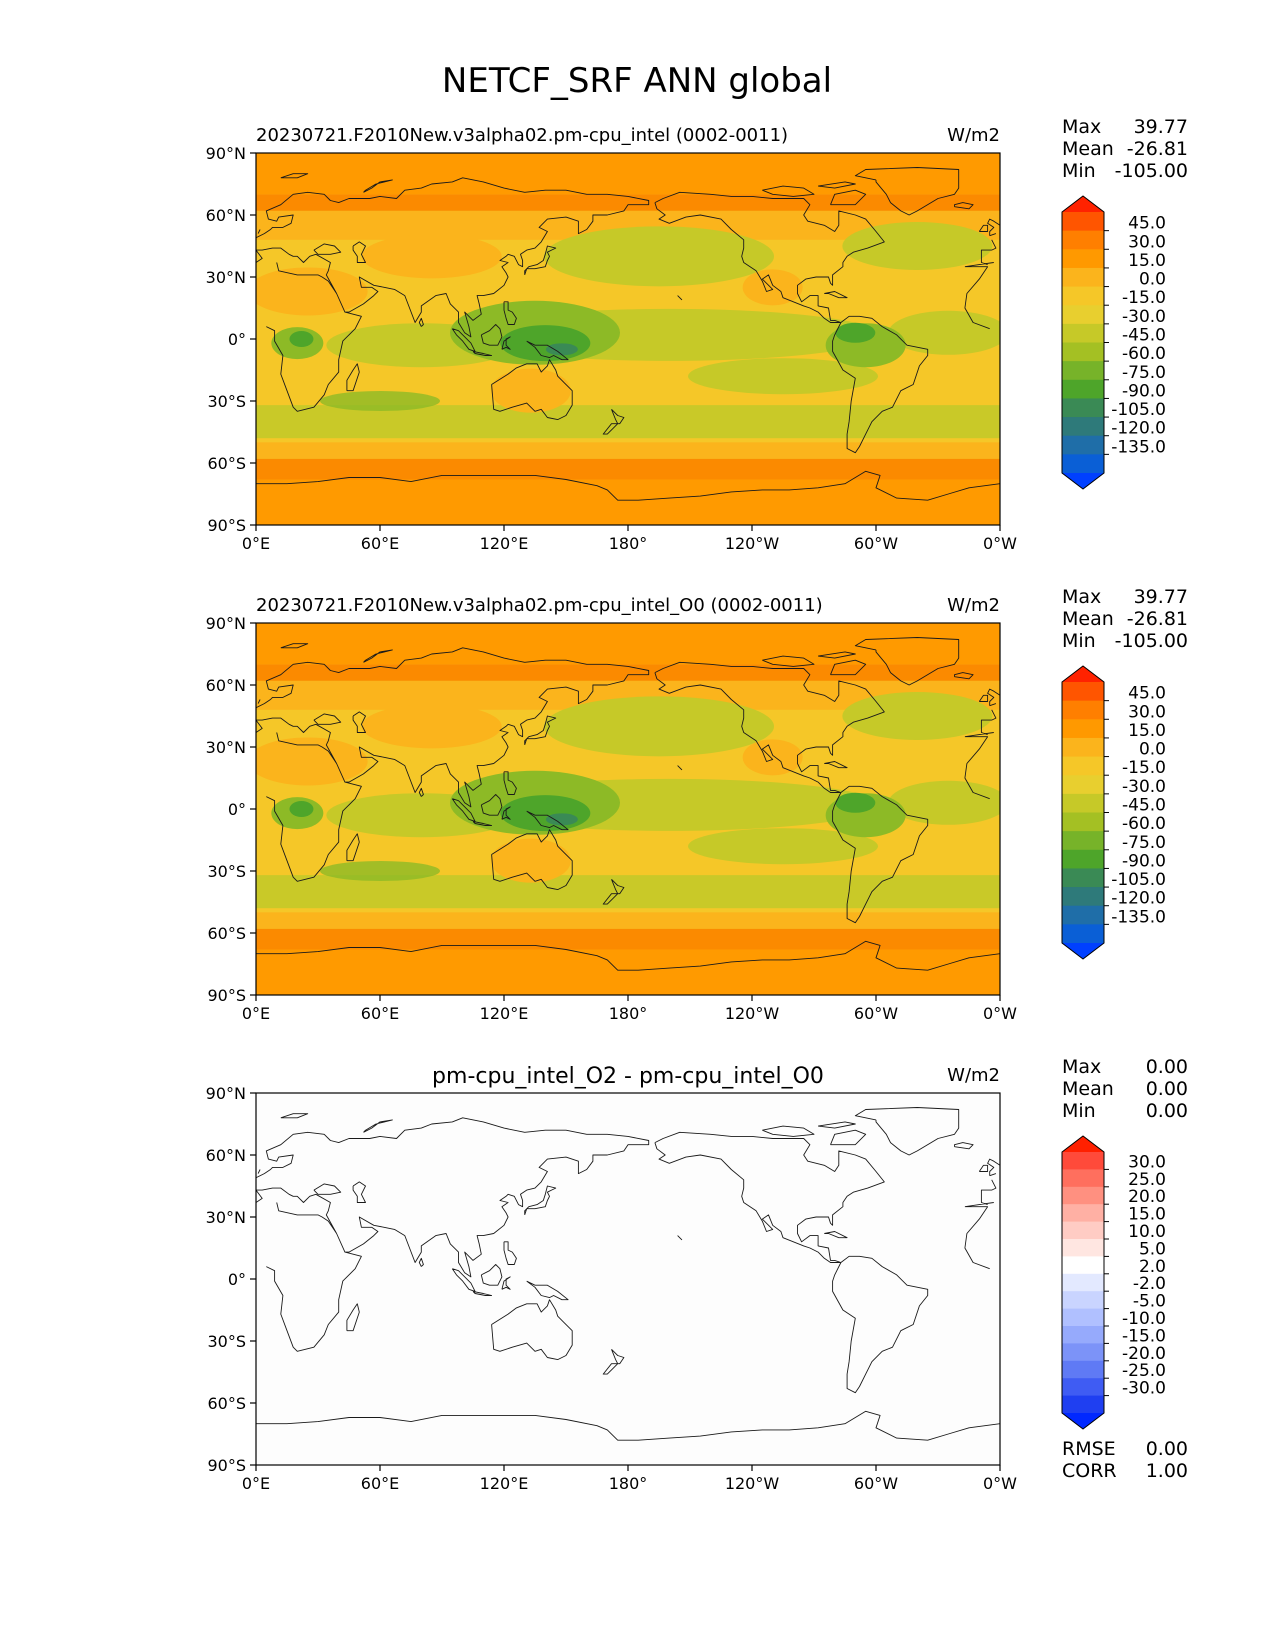 The image size is (1275, 1650). Describe the element at coordinates (561, 819) in the screenshot. I see `field-core` at that location.